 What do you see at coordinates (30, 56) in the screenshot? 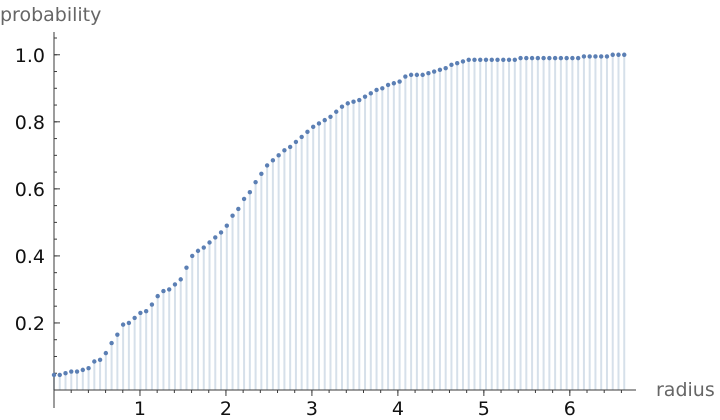
I see `y-tick-label: 1.0` at bounding box center [30, 56].